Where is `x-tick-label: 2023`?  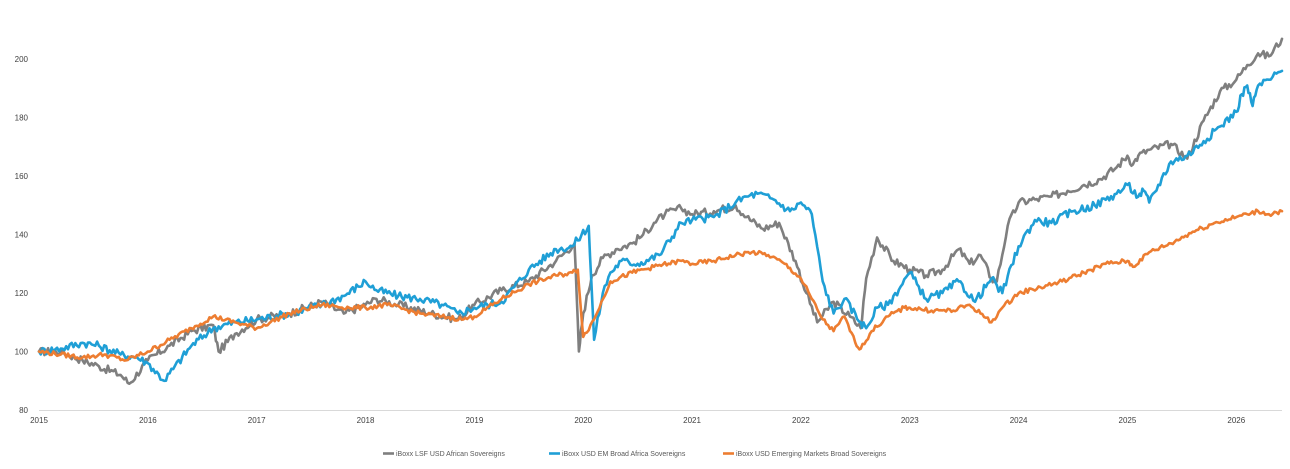
x-tick-label: 2023 is located at coordinates (910, 420).